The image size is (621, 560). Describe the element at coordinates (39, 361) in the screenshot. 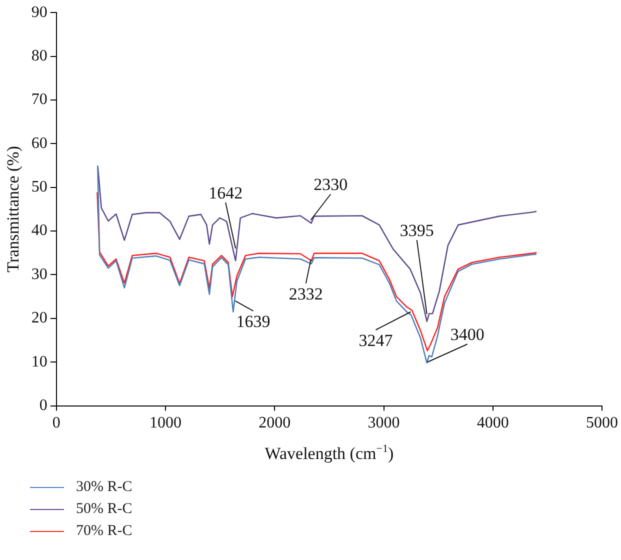

I see `y-tick-label: 10` at that location.